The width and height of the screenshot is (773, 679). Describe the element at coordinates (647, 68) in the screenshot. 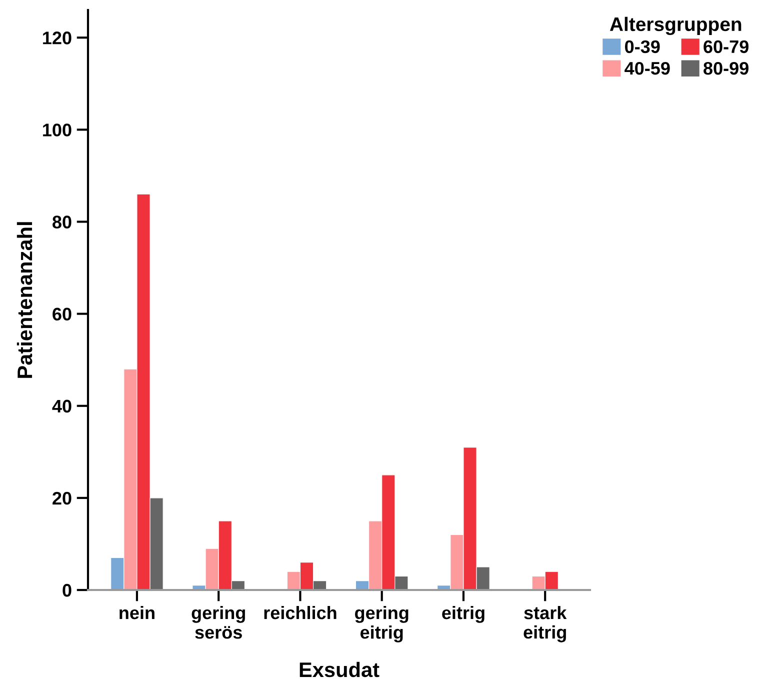

I see `legend-label: 40-59` at that location.